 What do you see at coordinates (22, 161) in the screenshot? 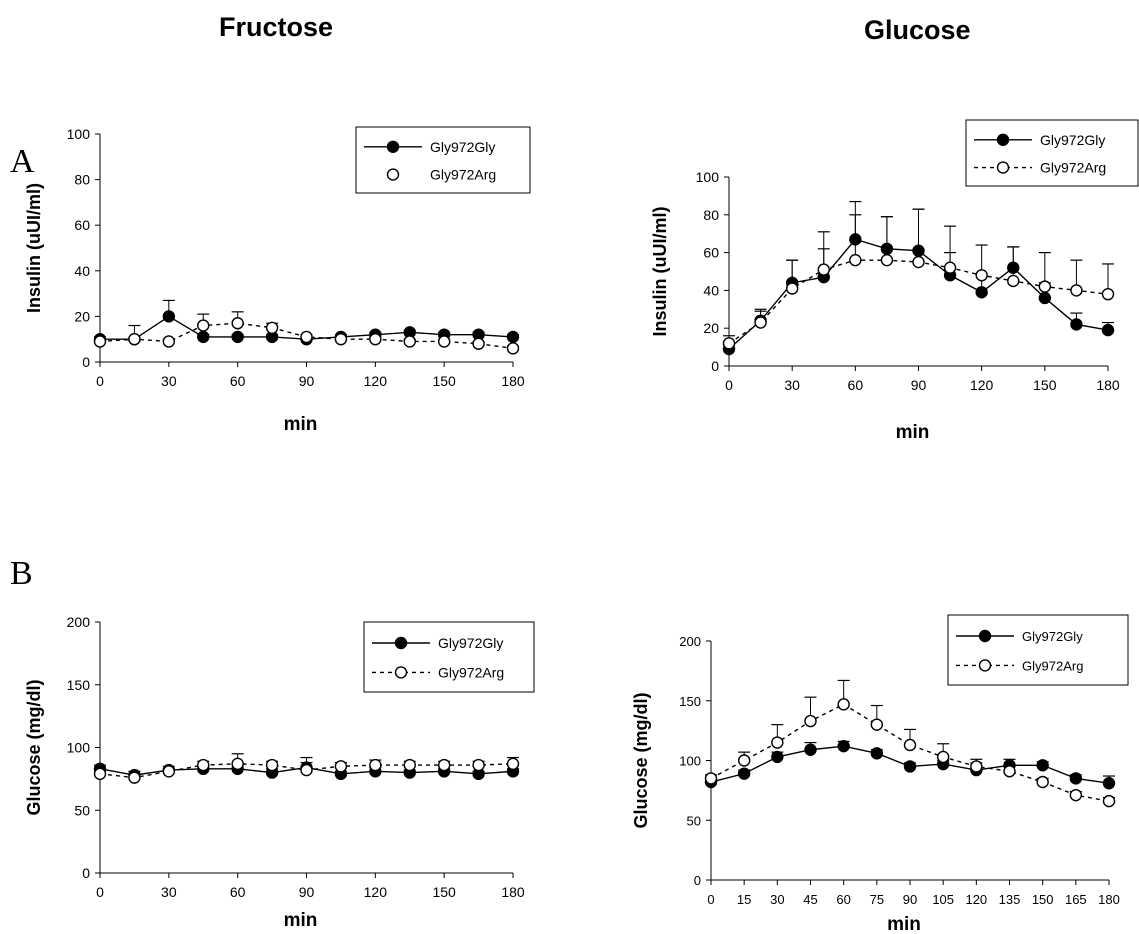
I see `panel-label-a: A` at bounding box center [22, 161].